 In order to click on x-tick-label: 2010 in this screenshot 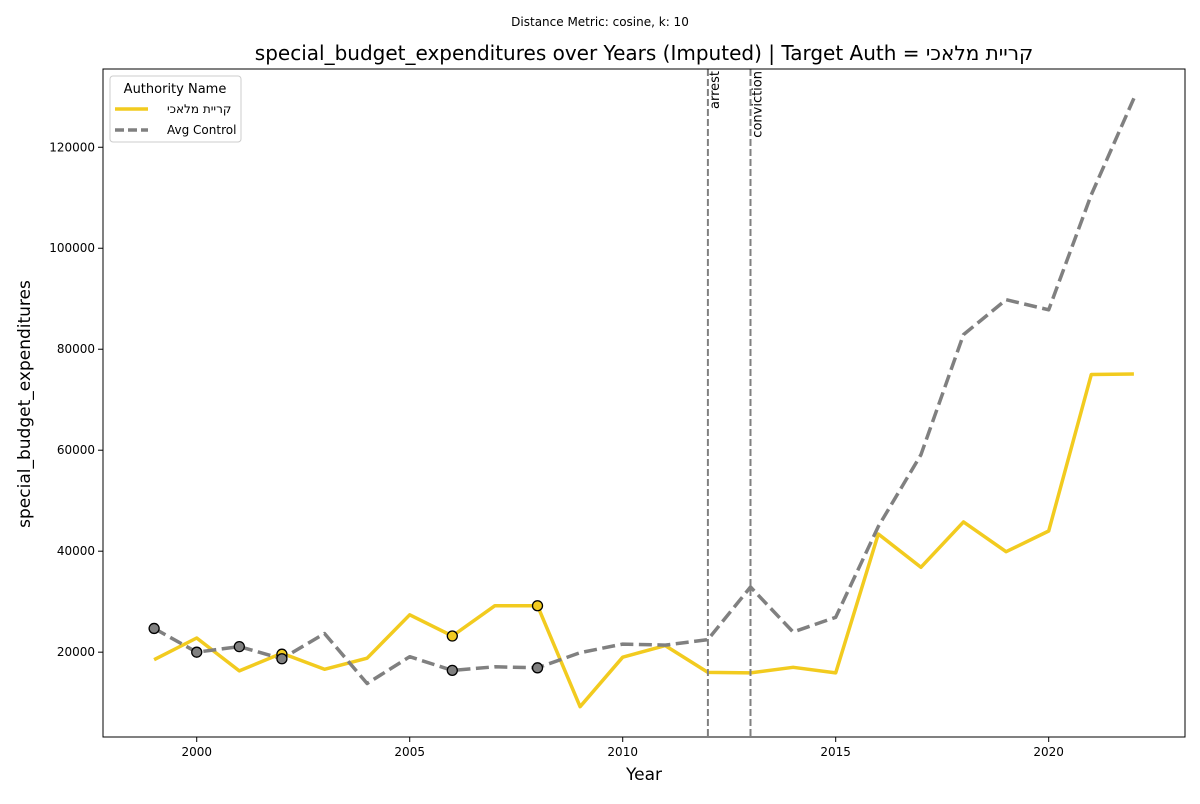, I will do `click(622, 752)`.